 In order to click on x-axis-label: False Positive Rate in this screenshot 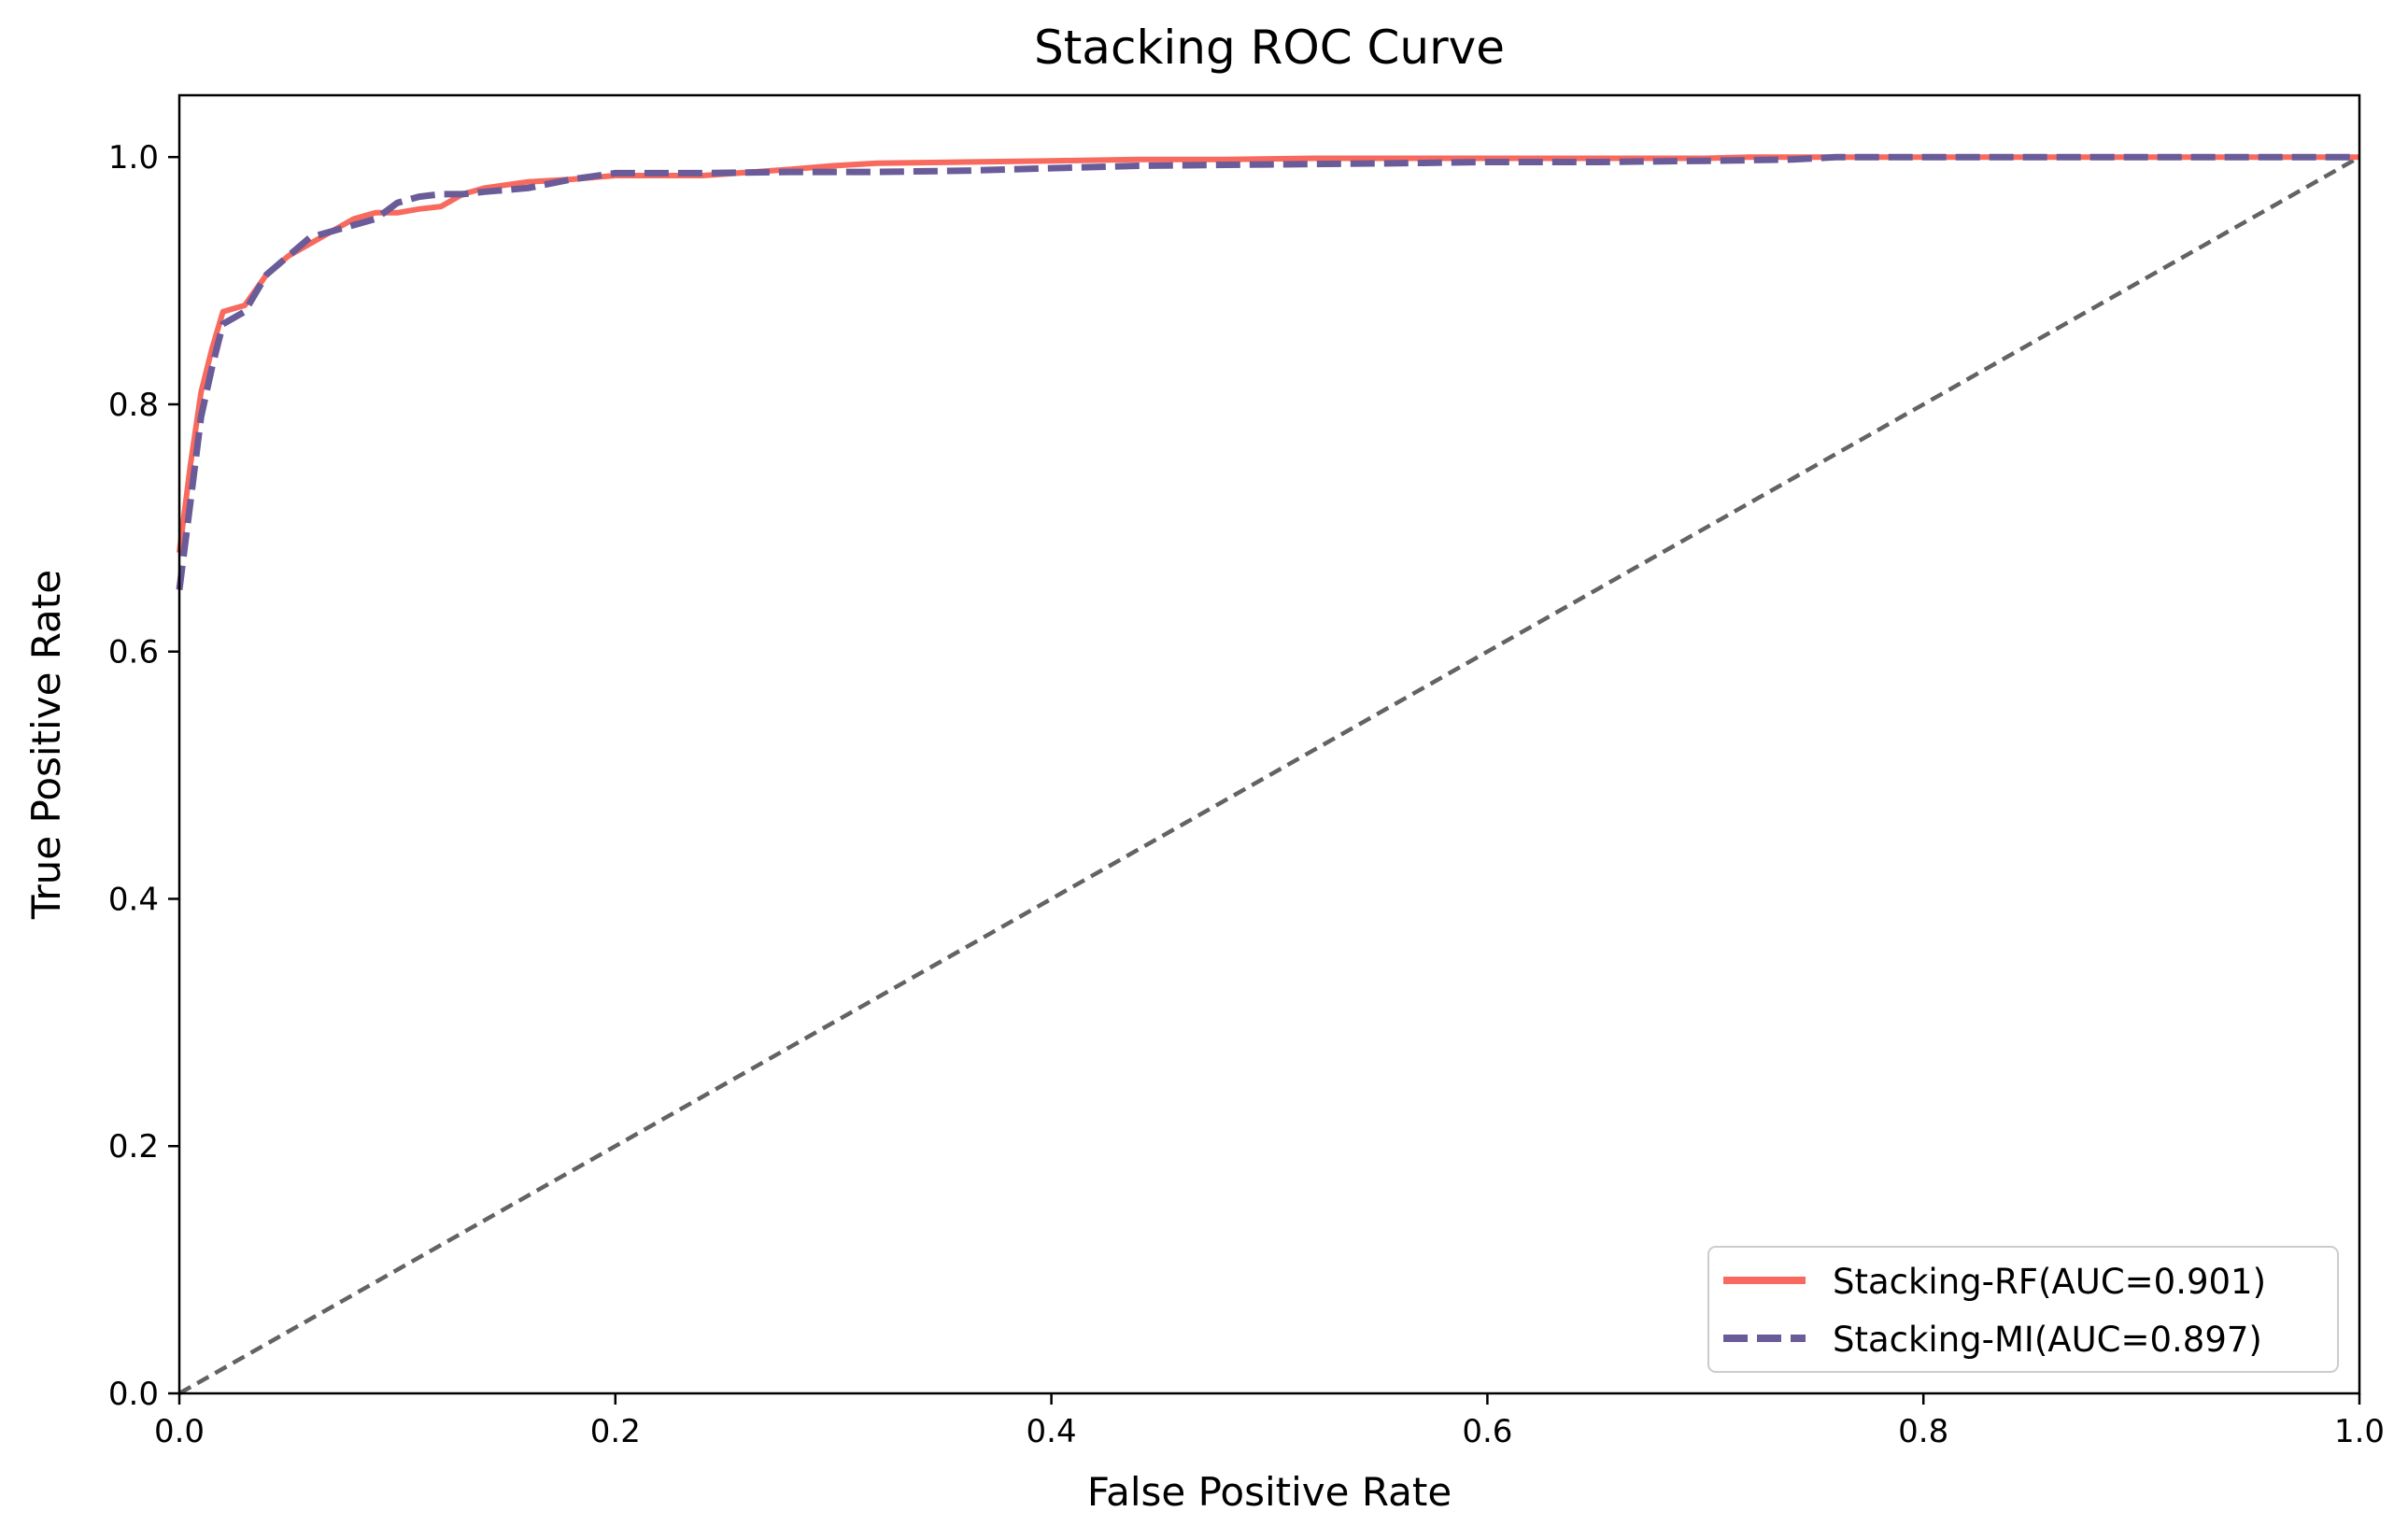, I will do `click(1269, 1492)`.